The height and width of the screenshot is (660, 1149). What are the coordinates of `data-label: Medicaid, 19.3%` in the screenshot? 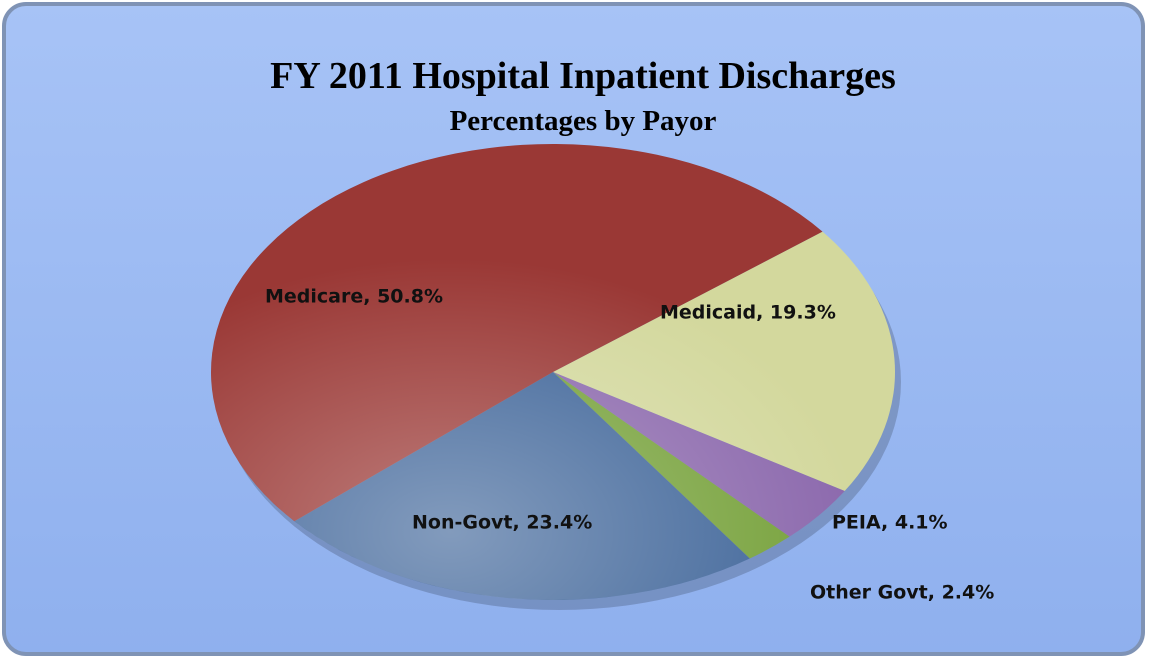 It's located at (748, 313).